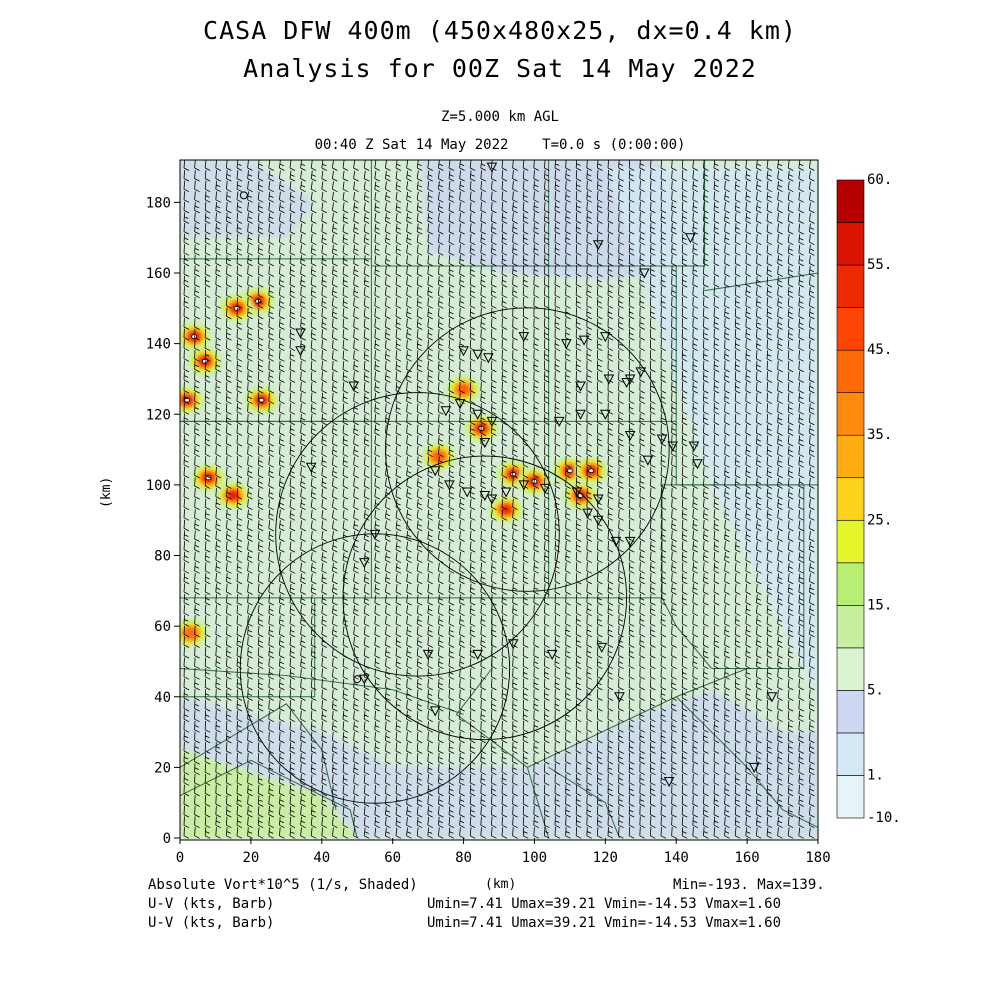  What do you see at coordinates (884, 818) in the screenshot?
I see `colorbar-label: -10.` at bounding box center [884, 818].